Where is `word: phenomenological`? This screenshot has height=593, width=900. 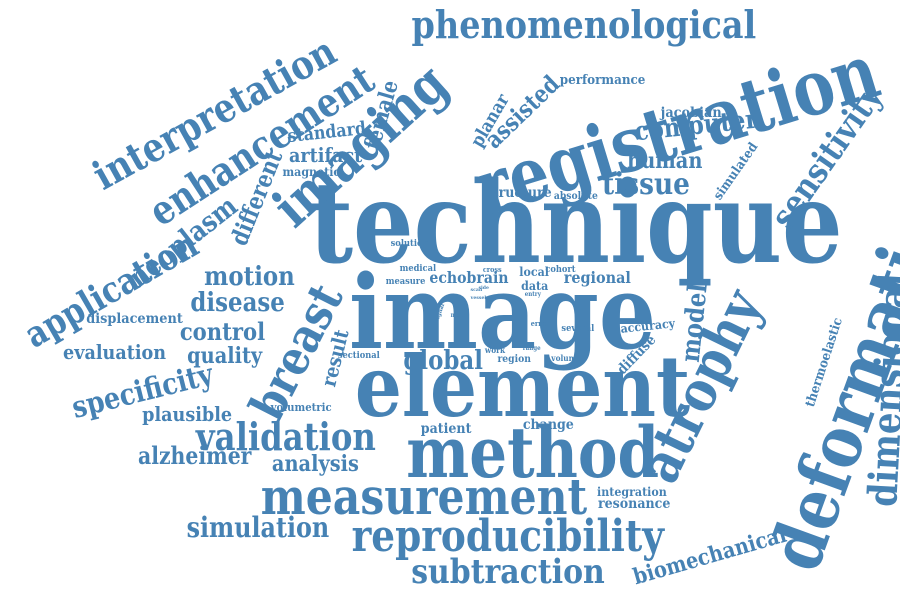 word: phenomenological is located at coordinates (584, 25).